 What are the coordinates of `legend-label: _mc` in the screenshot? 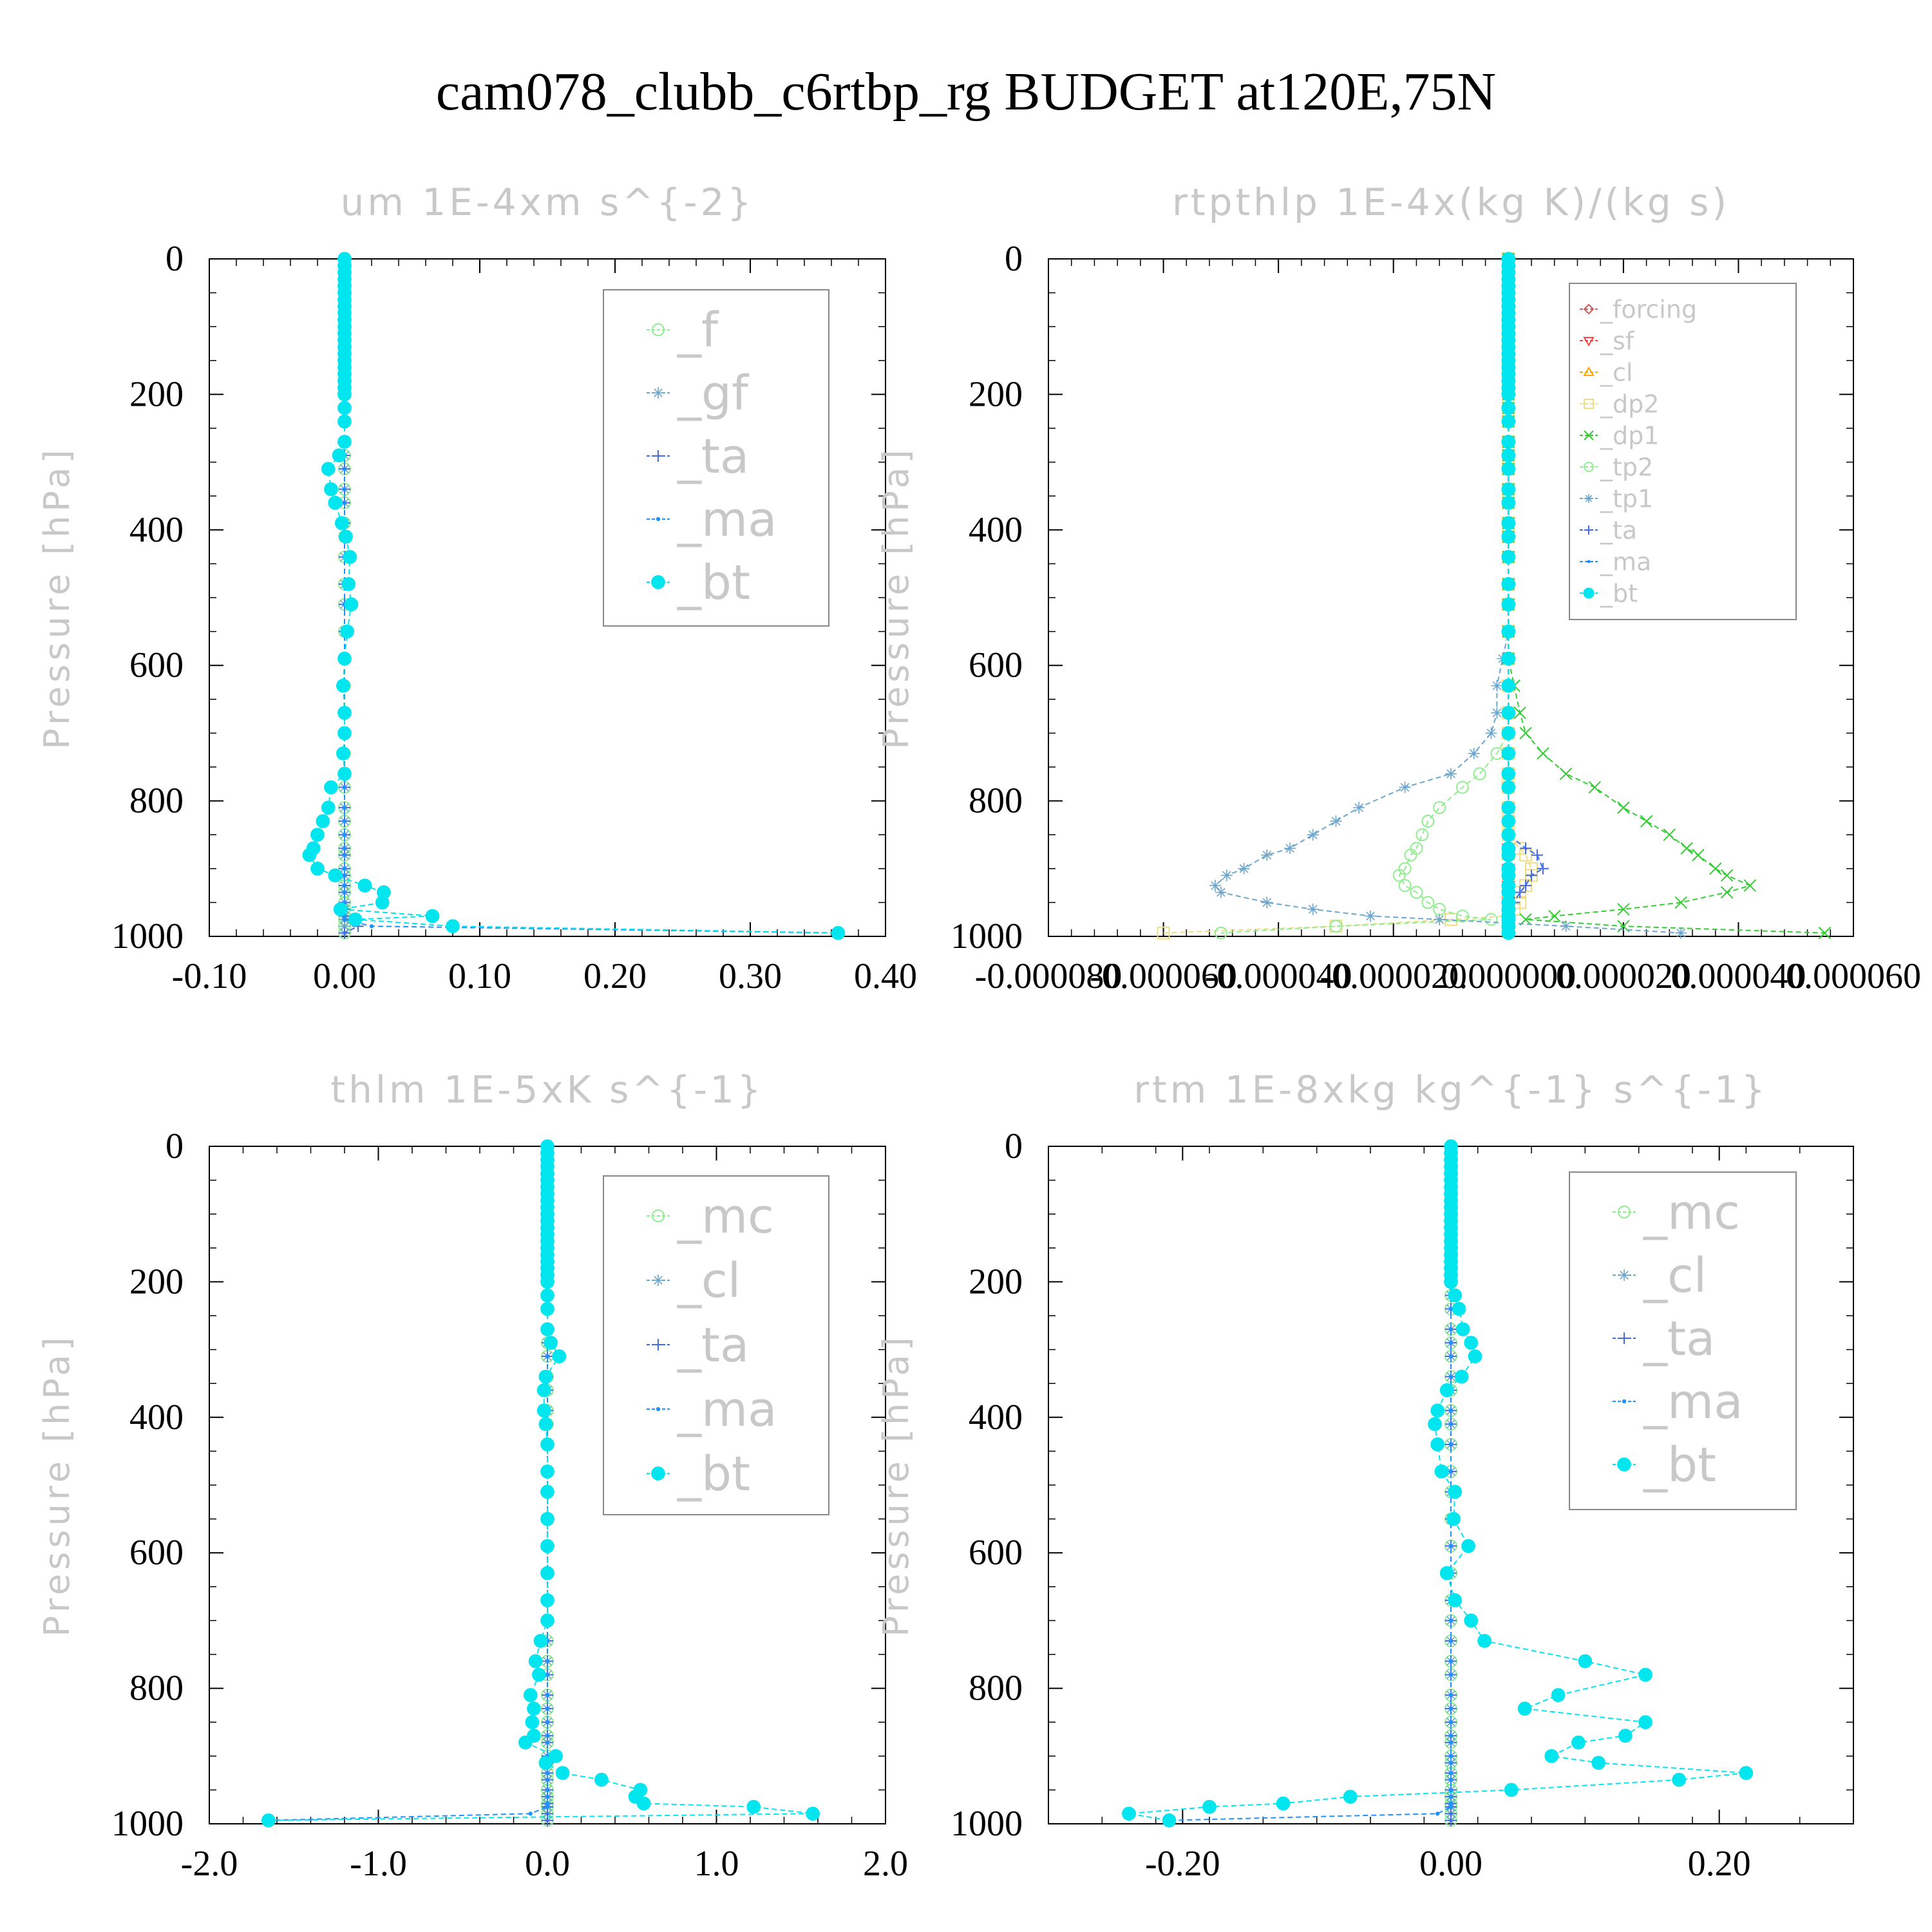 It's located at (1692, 1212).